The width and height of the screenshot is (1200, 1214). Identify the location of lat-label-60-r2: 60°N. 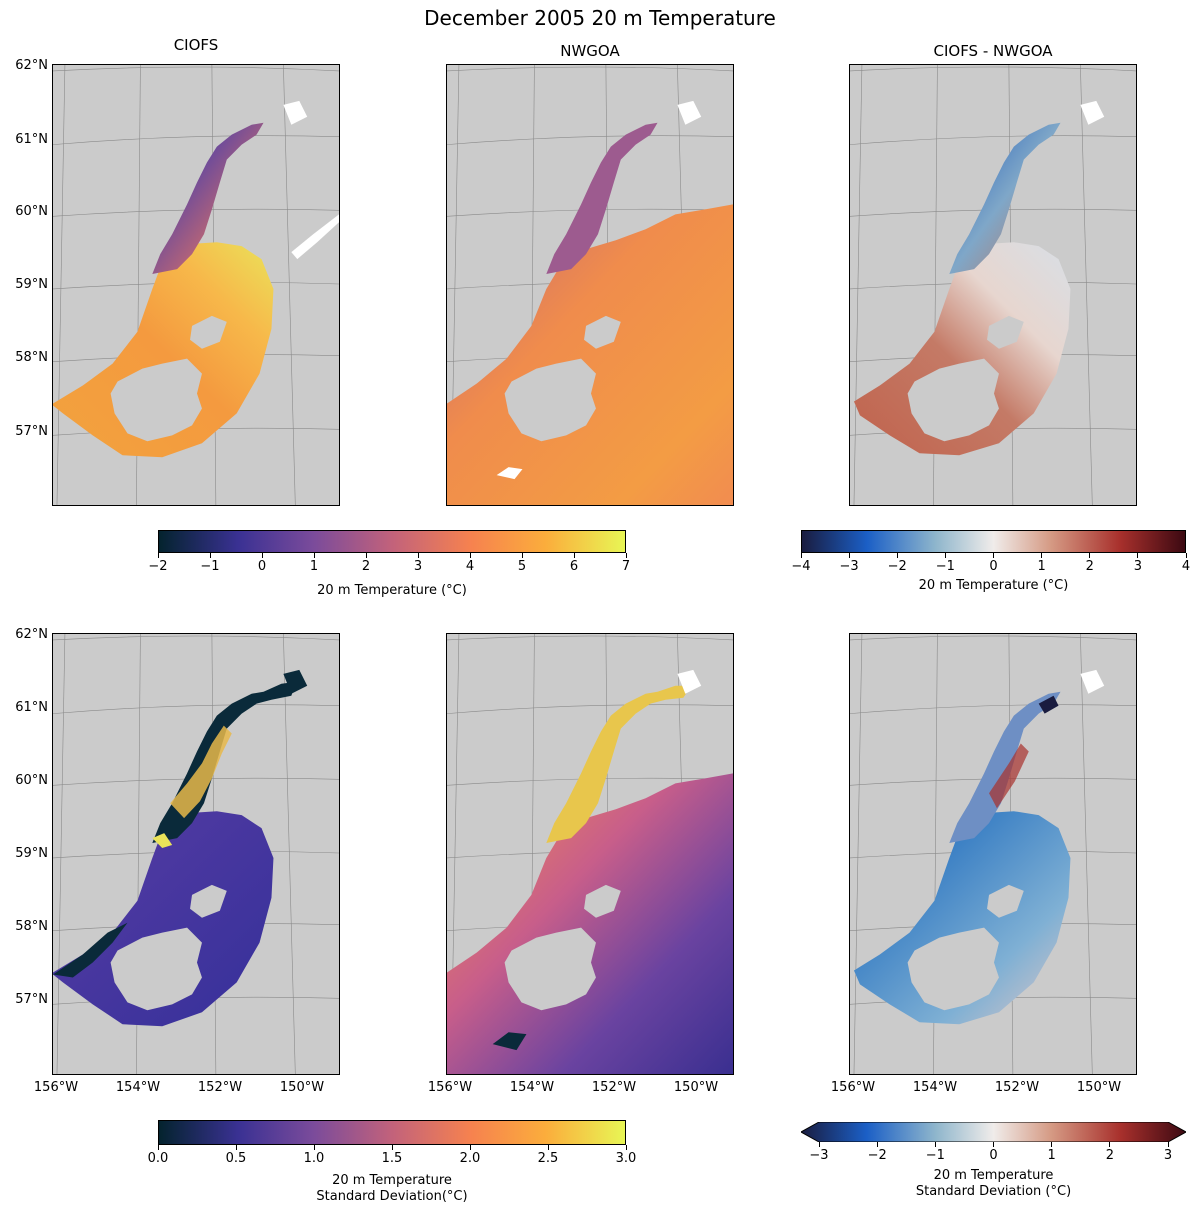
(31, 780).